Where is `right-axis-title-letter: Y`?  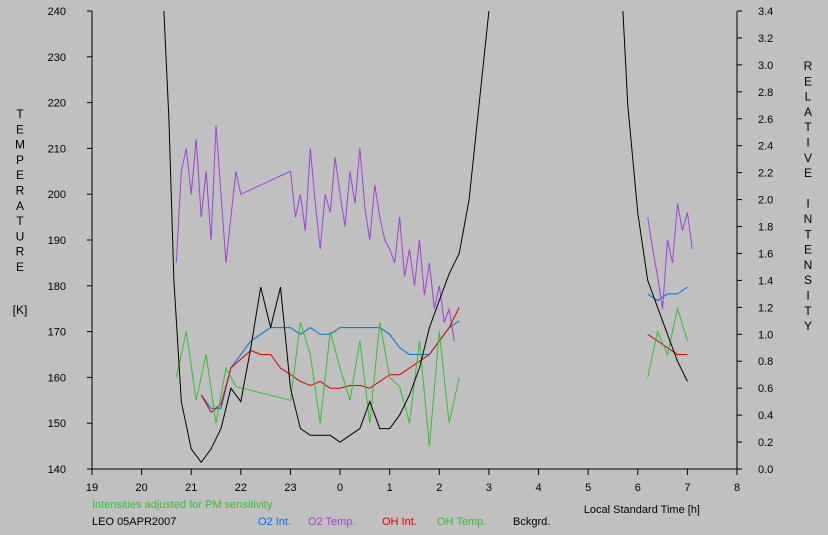 right-axis-title-letter: Y is located at coordinates (808, 326).